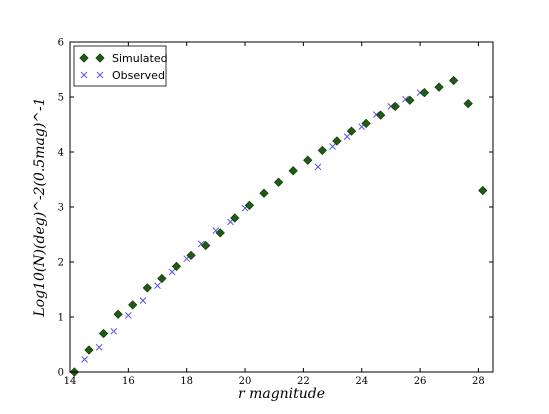 The height and width of the screenshot is (414, 549). Describe the element at coordinates (478, 381) in the screenshot. I see `x-tick-label: 28` at that location.